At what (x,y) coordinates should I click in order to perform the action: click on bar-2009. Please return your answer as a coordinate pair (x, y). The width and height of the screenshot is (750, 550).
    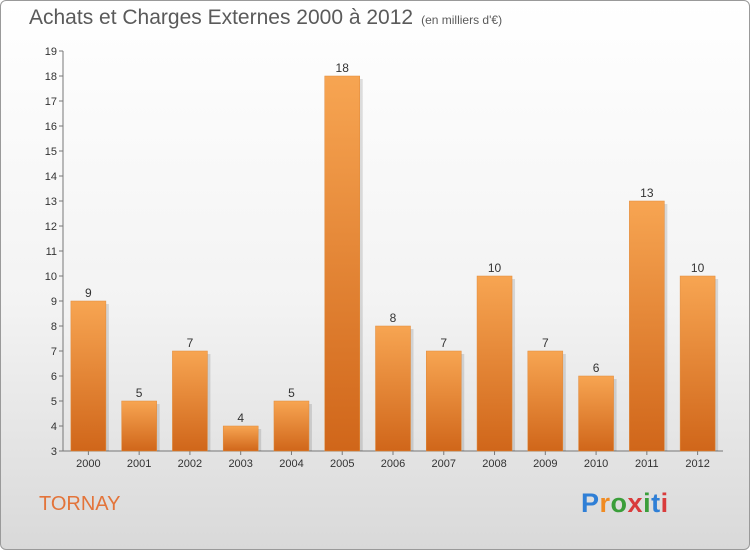
    Looking at the image, I should click on (545, 401).